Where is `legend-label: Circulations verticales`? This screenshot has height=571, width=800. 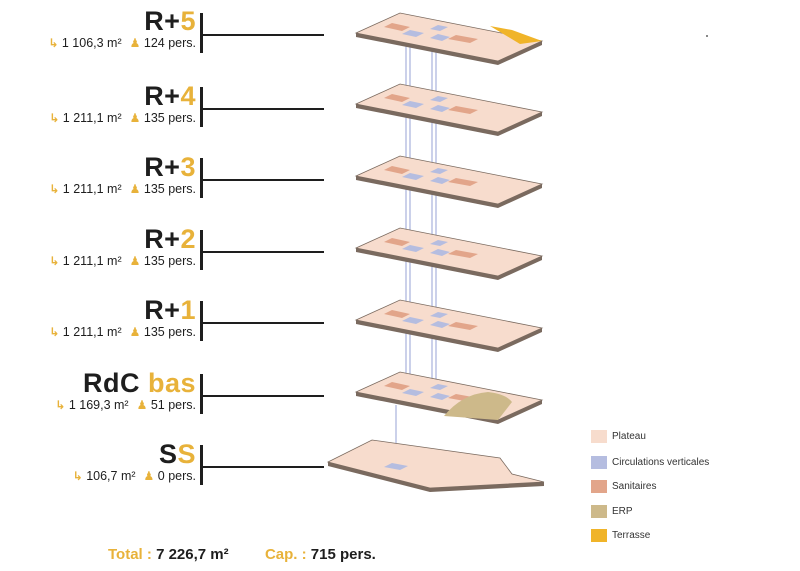
legend-label: Circulations verticales is located at coordinates (661, 462).